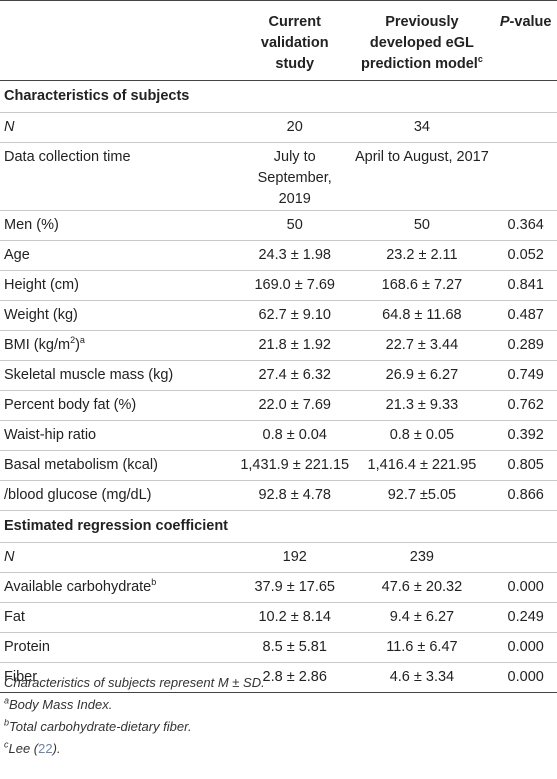 Image resolution: width=557 pixels, height=779 pixels. Describe the element at coordinates (422, 435) in the screenshot. I see `cell-previous: 0.8 ± 0.05` at that location.